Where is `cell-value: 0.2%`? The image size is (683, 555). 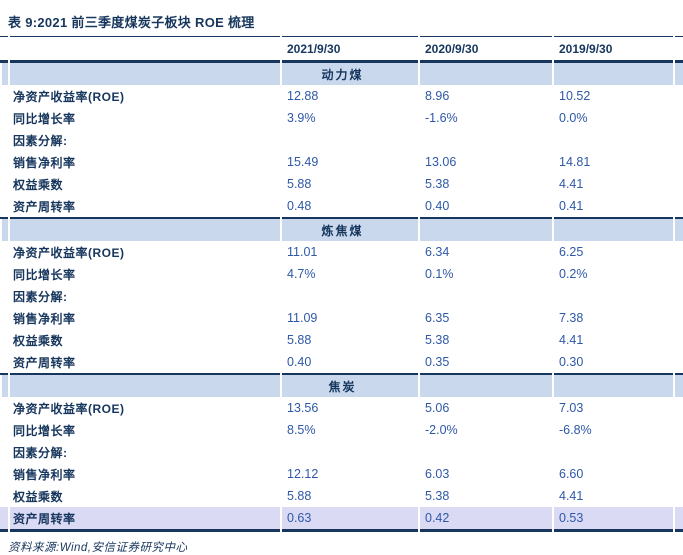 cell-value: 0.2% is located at coordinates (612, 274).